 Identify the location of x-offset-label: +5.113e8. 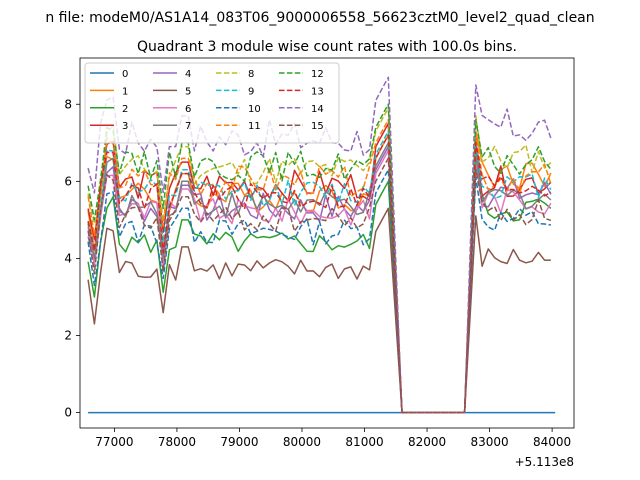
(544, 462).